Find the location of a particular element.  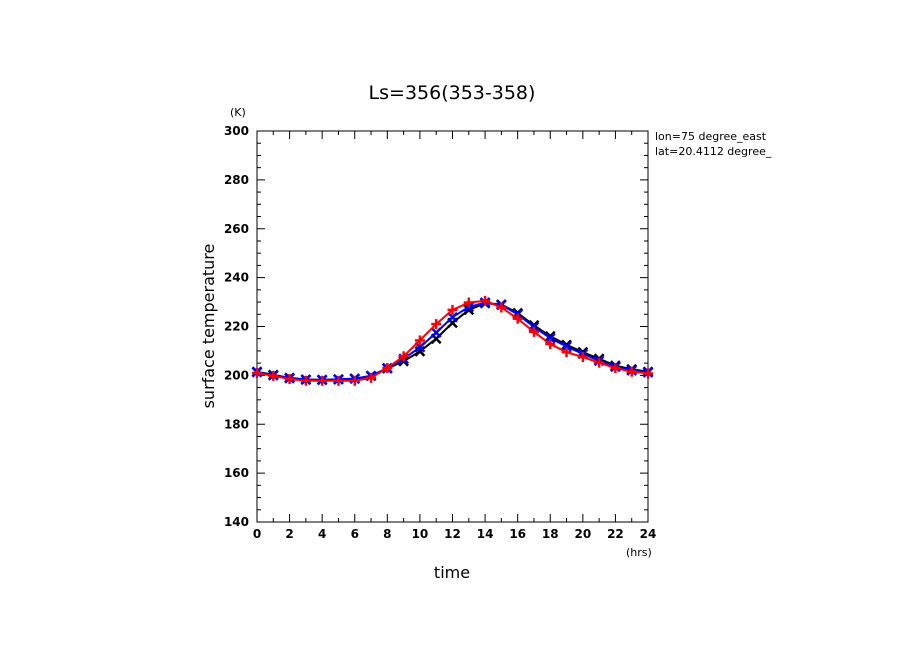

x-tick-label: 16 is located at coordinates (517, 534).